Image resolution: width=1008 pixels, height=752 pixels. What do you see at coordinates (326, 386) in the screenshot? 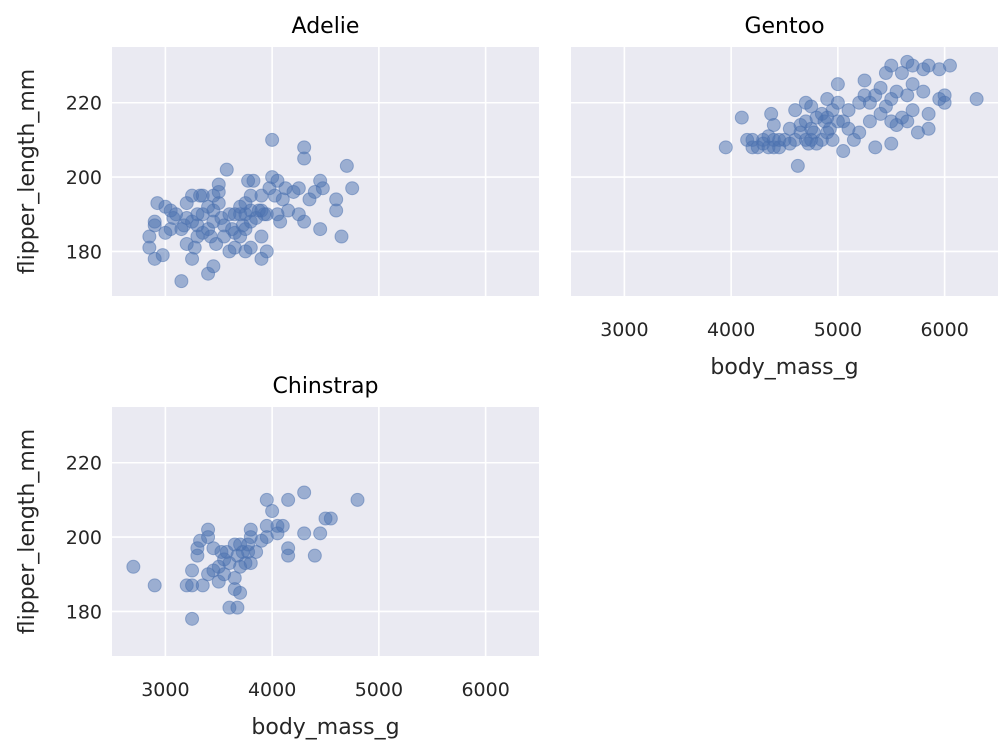
I see `facet-title: Chinstrap` at bounding box center [326, 386].